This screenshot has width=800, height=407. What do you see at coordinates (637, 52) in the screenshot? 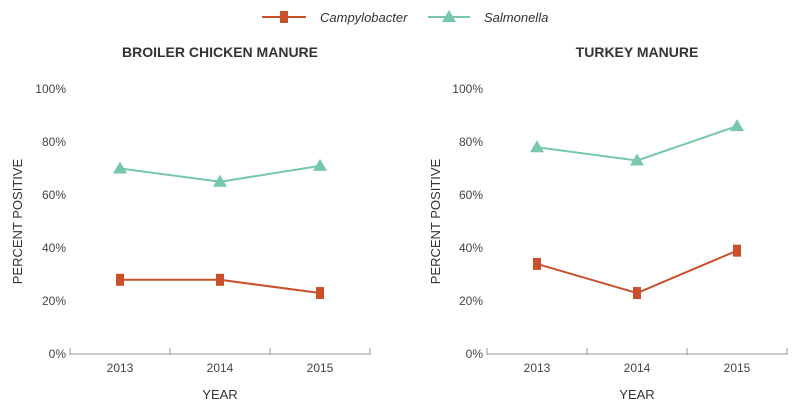
I see `panel-title: TURKEY MANURE` at bounding box center [637, 52].